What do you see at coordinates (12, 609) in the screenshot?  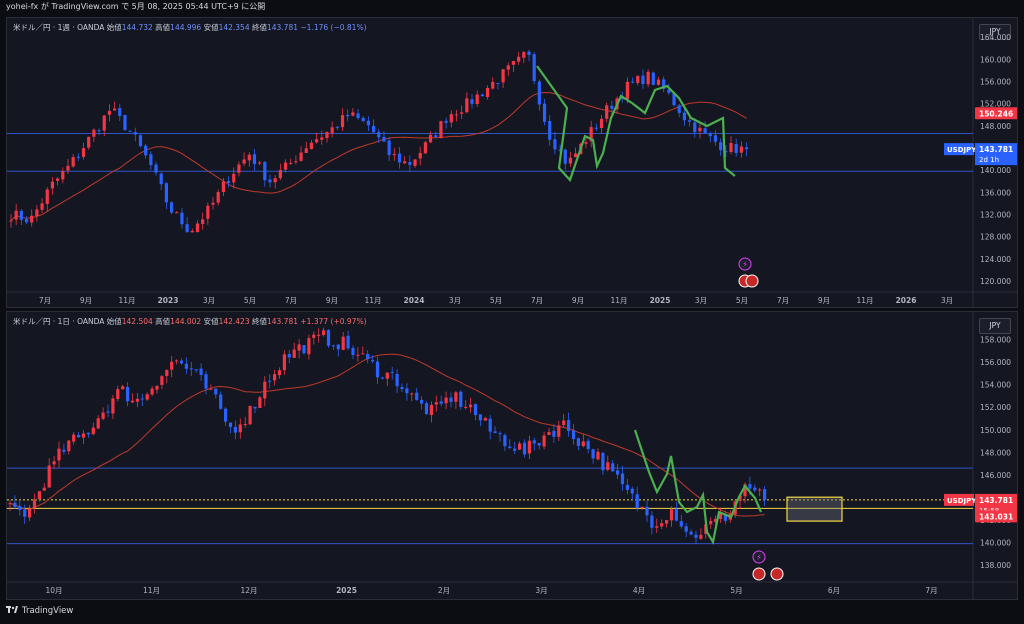 I see `tradingview-logo-icon` at bounding box center [12, 609].